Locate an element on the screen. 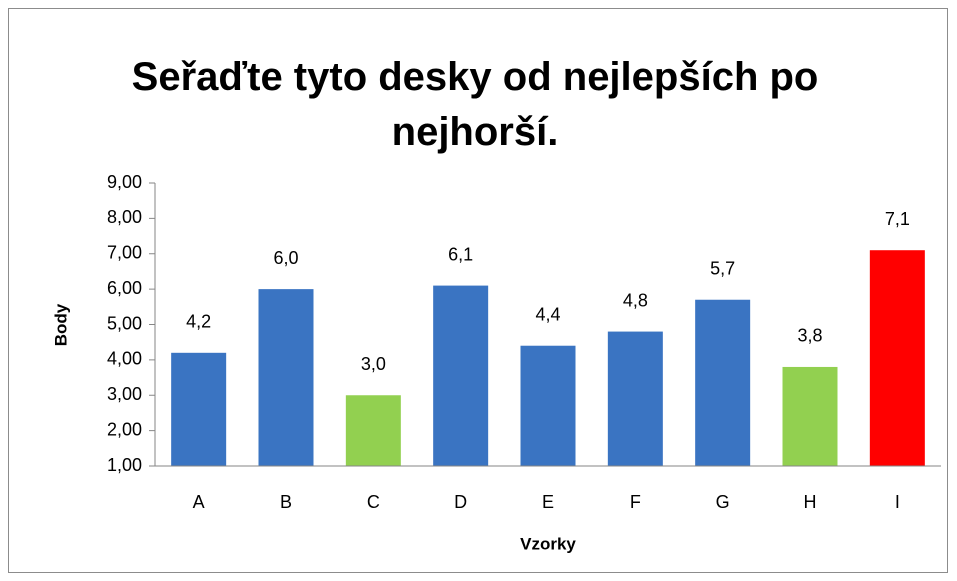  x-axis-title: Vzorky is located at coordinates (548, 543).